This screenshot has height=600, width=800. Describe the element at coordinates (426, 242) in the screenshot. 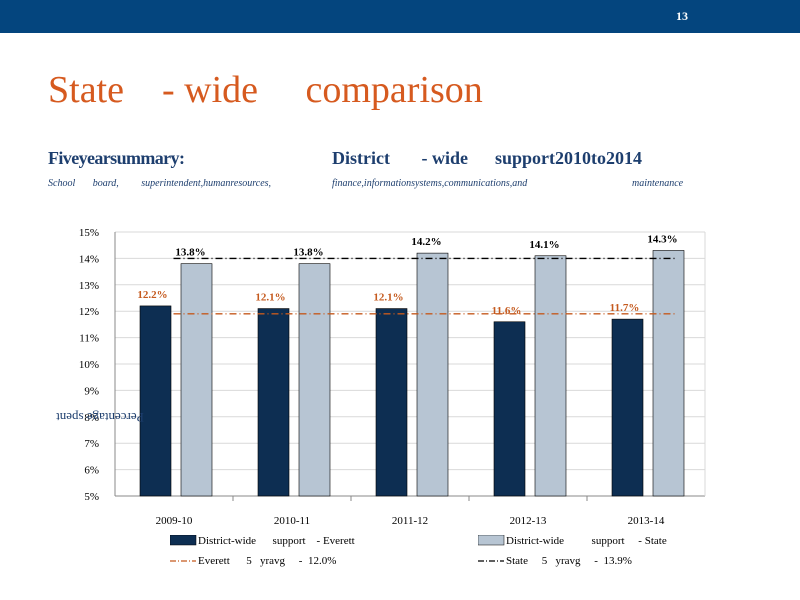

I see `data-label-state: 14.2%` at that location.